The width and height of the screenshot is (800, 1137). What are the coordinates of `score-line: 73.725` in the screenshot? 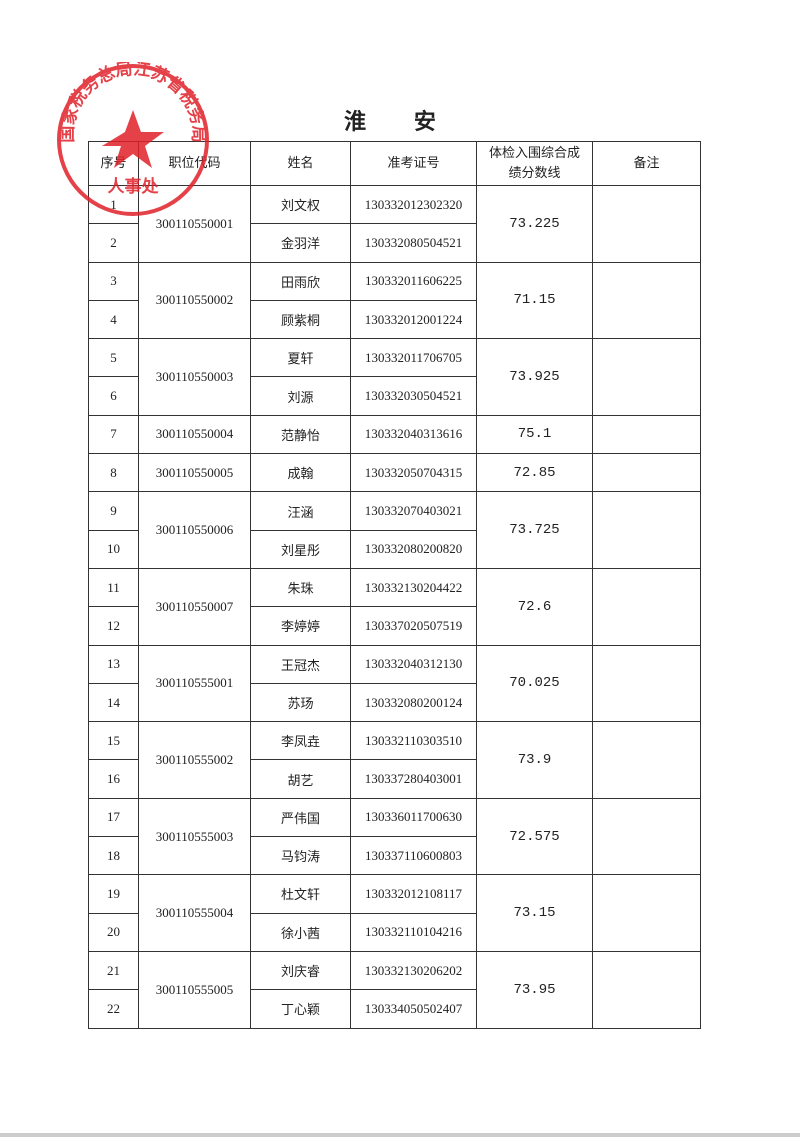 It's located at (534, 530).